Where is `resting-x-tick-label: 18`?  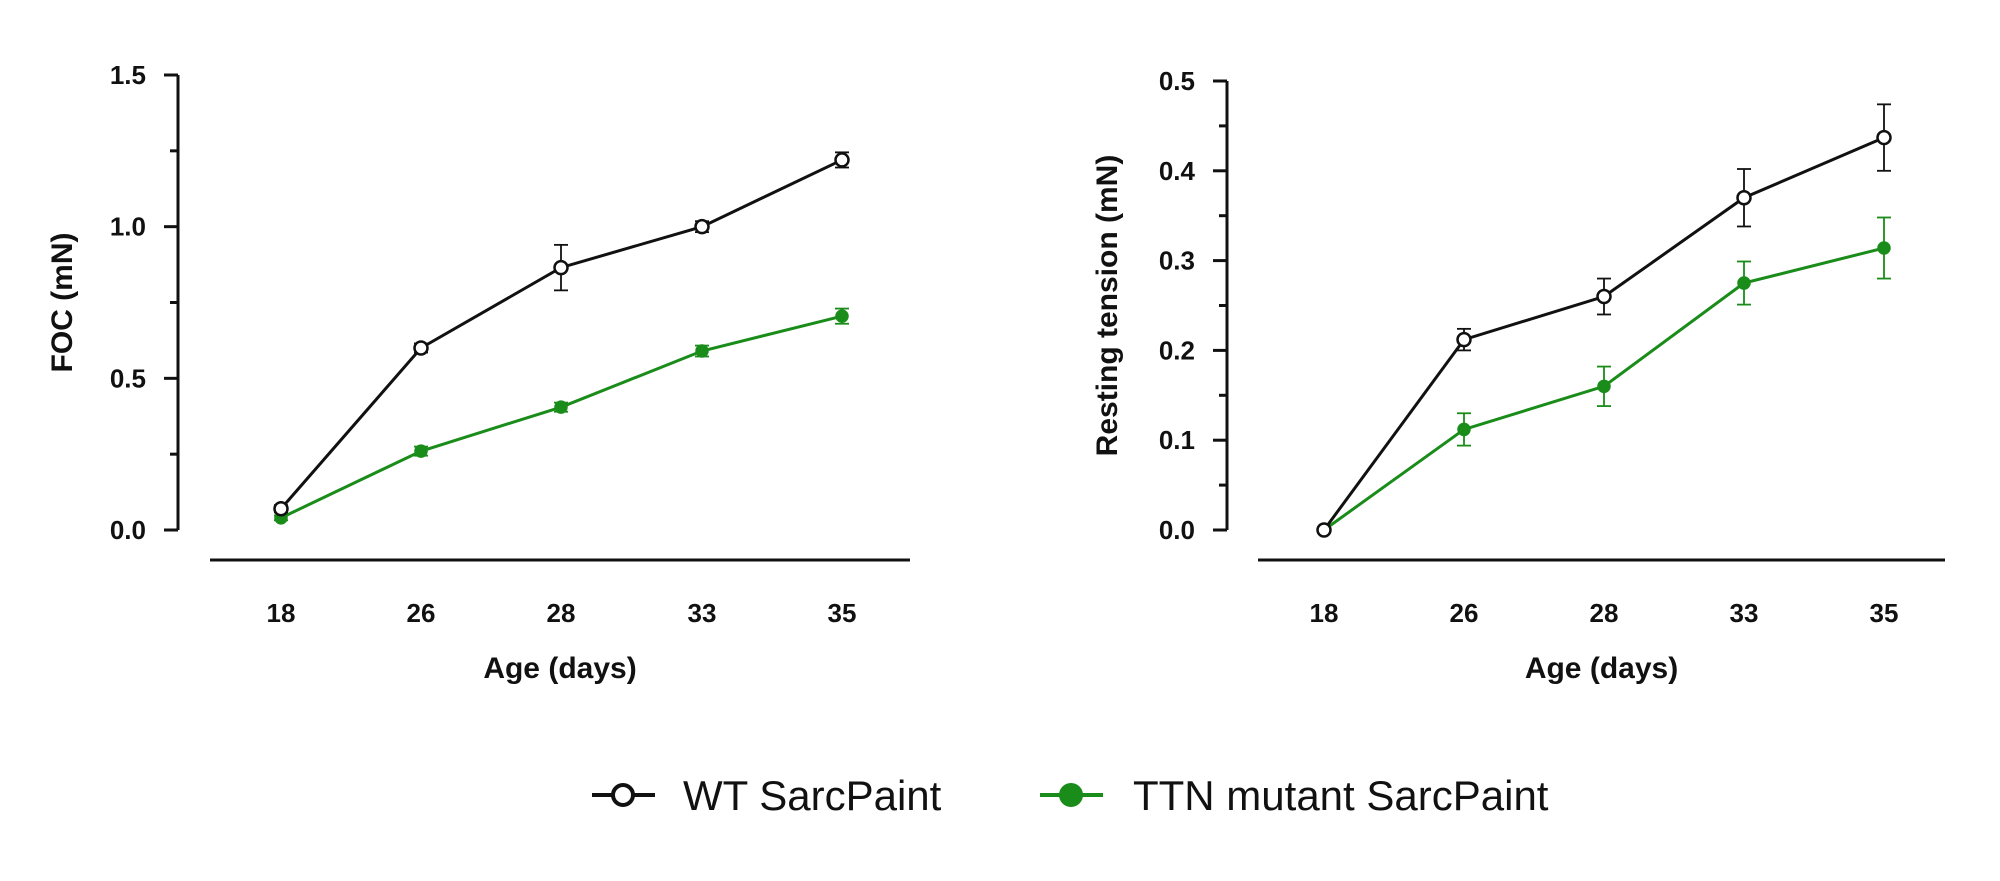
resting-x-tick-label: 18 is located at coordinates (1324, 613).